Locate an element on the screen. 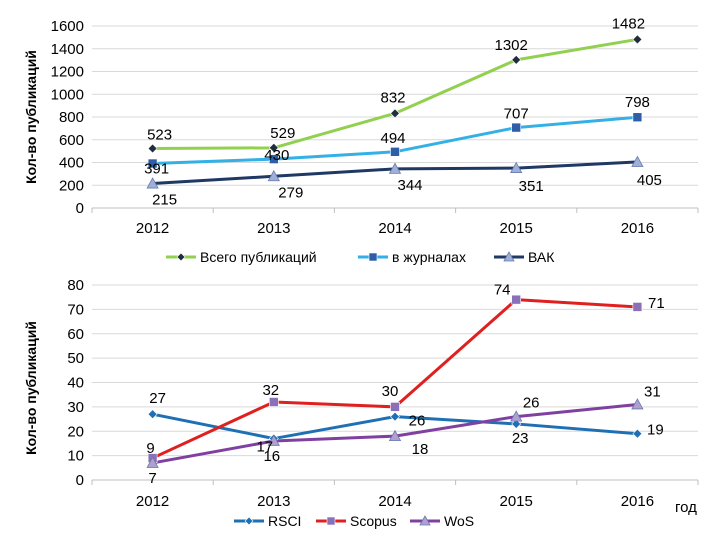 The height and width of the screenshot is (540, 720). x-tick-label: 2016 is located at coordinates (637, 501).